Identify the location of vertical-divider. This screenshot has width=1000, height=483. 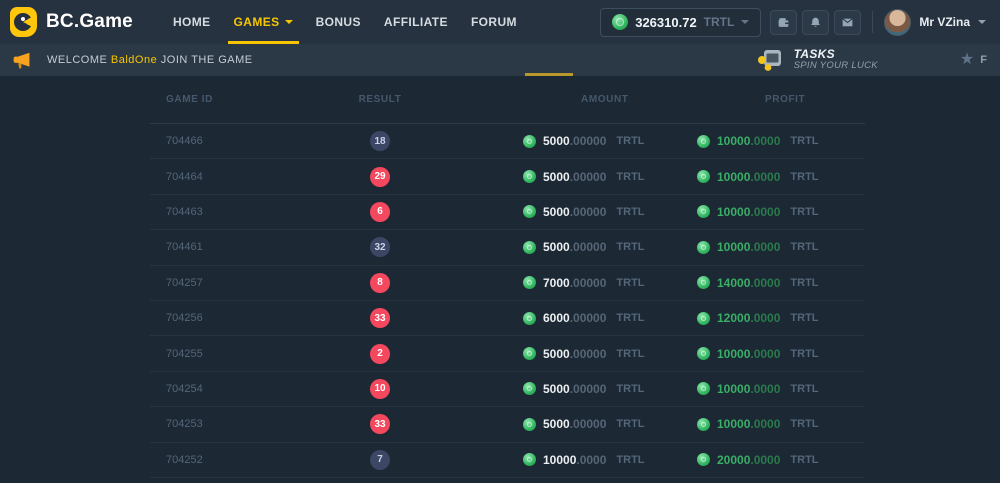
(873, 22).